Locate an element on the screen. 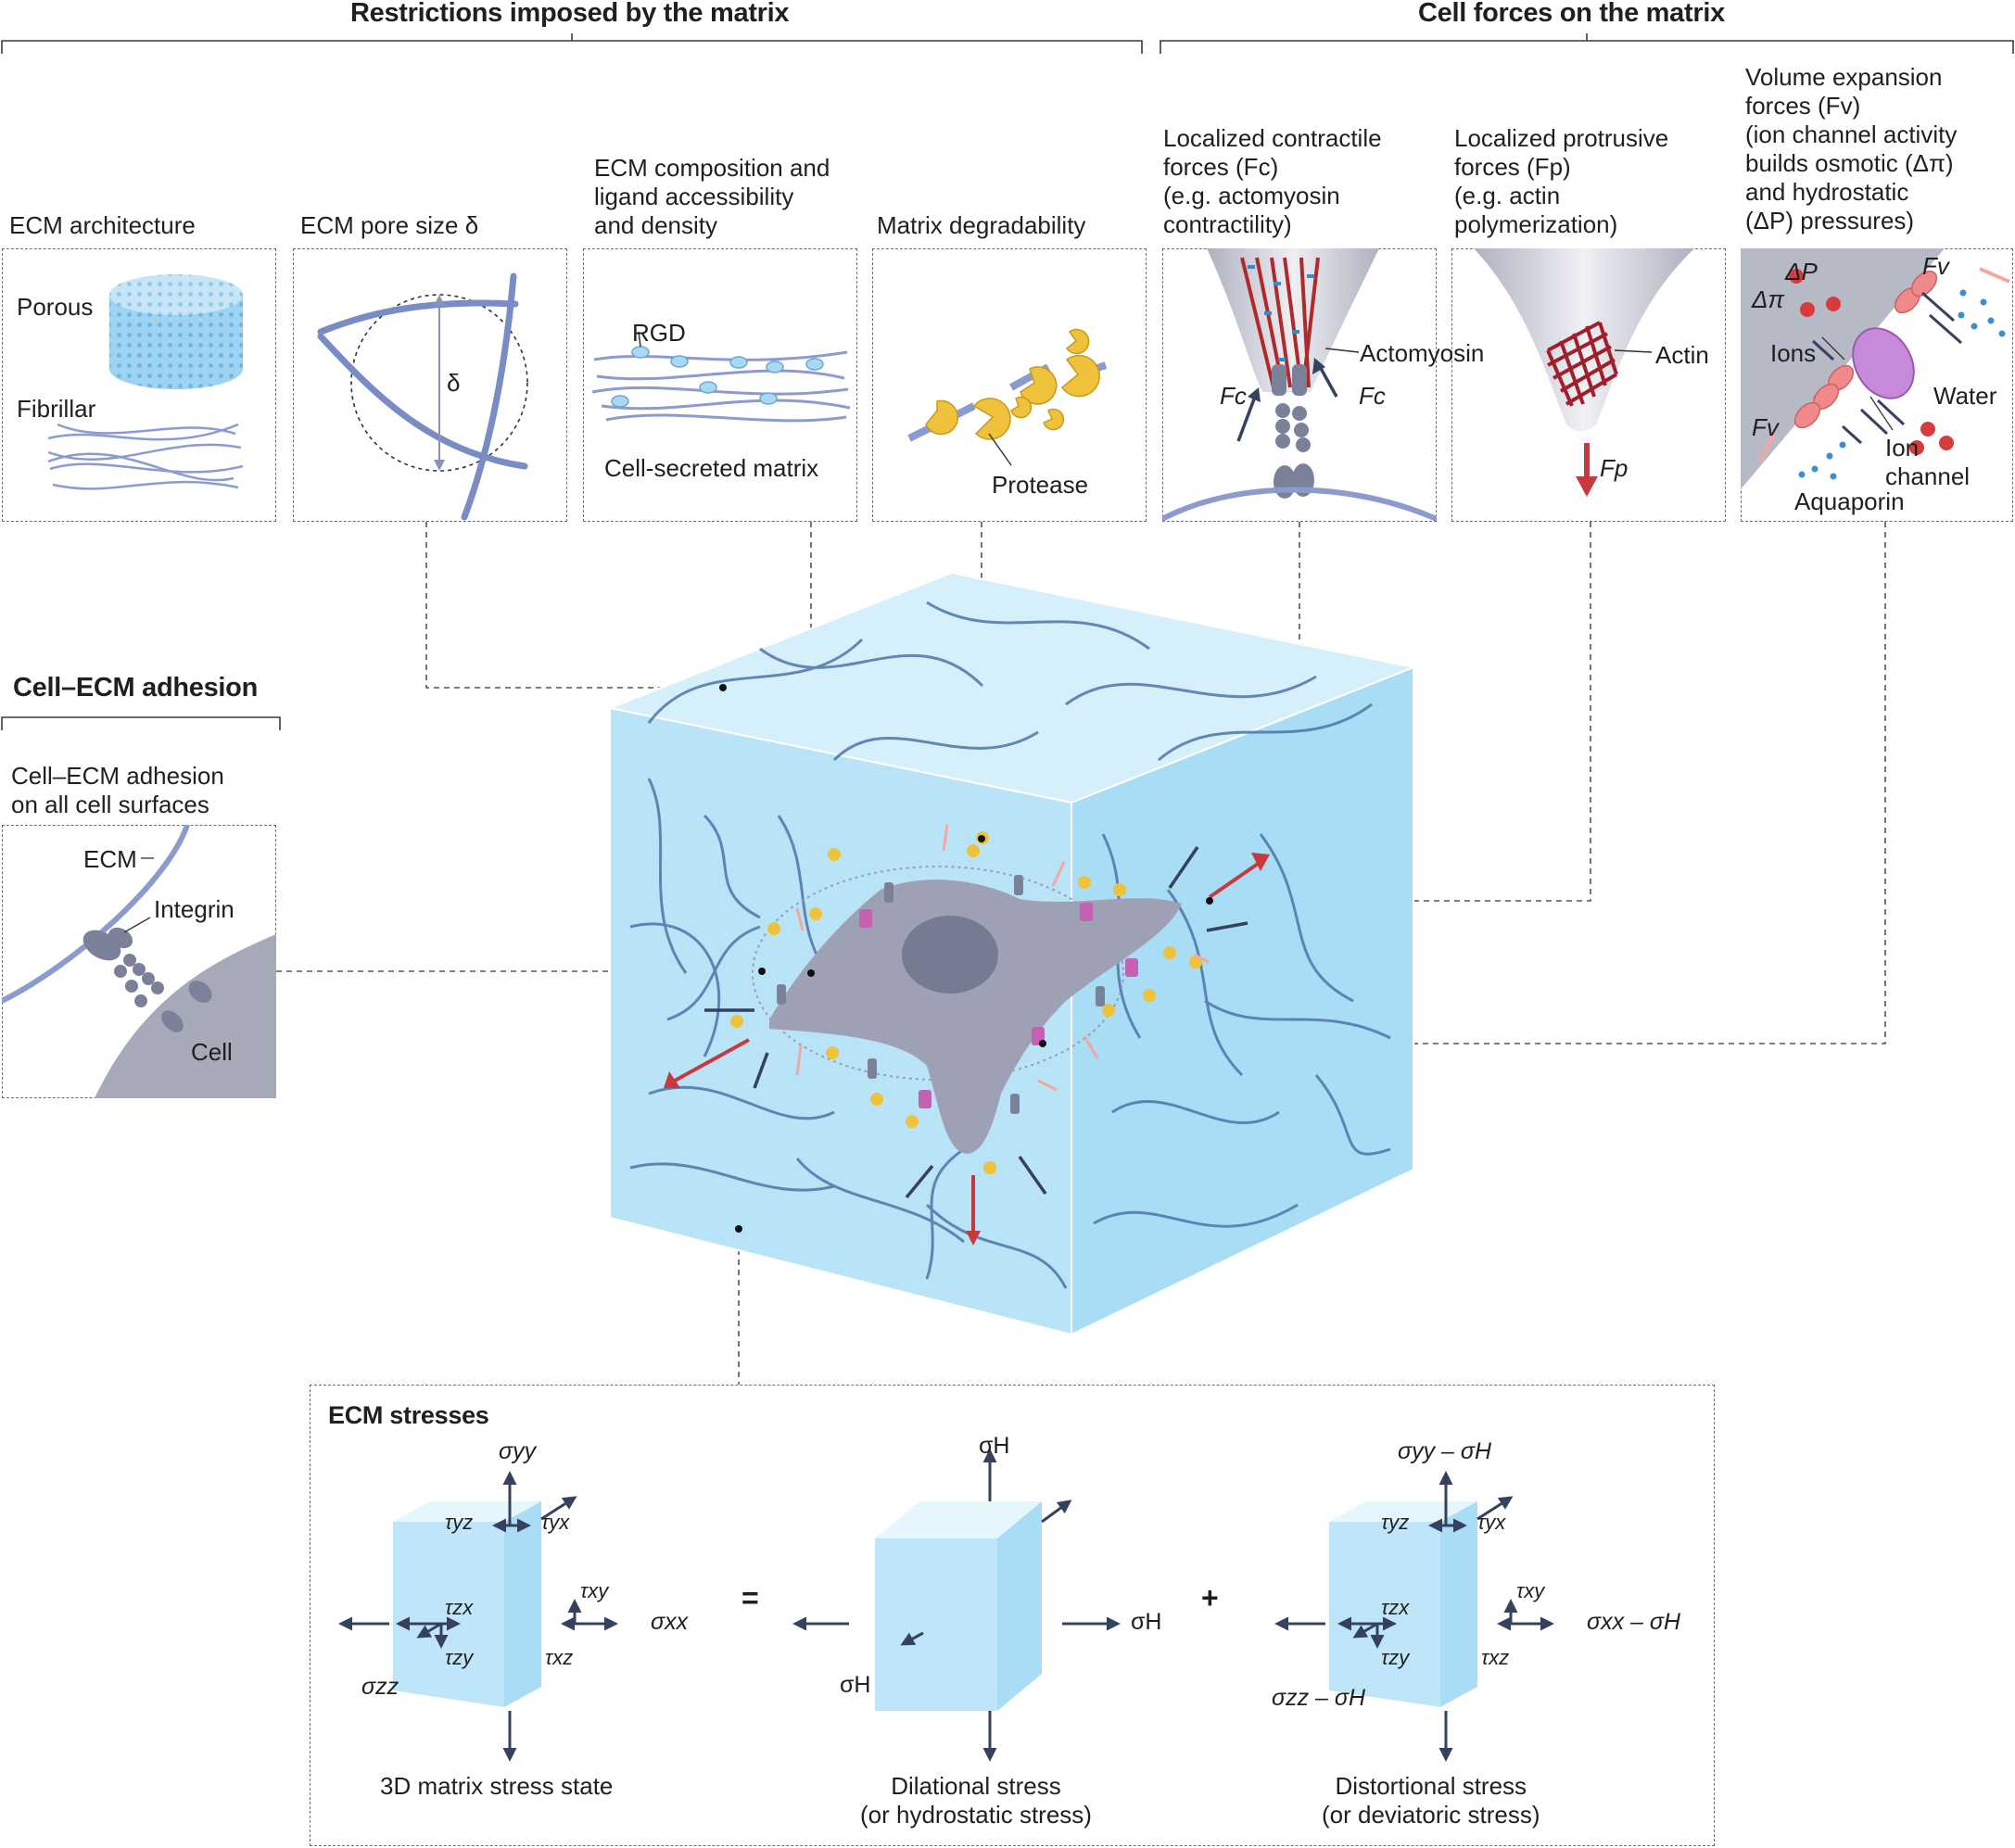 The height and width of the screenshot is (1848, 2015). architecture-title: ECM architecture is located at coordinates (102, 225).